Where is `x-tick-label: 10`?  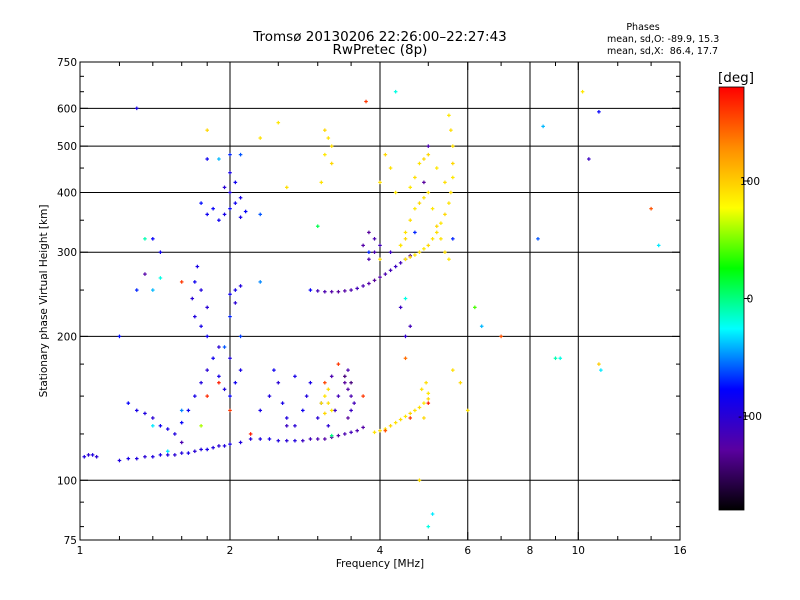
x-tick-label: 10 is located at coordinates (578, 551).